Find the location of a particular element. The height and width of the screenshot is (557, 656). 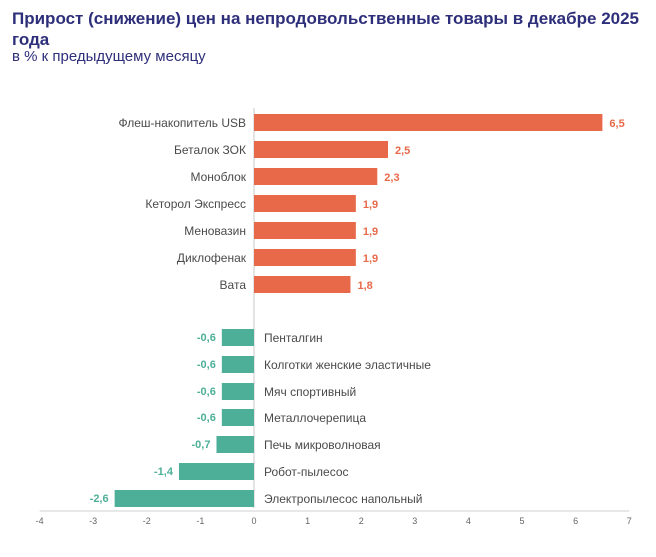

category-label: Кеторол Экспресс is located at coordinates (195, 204).